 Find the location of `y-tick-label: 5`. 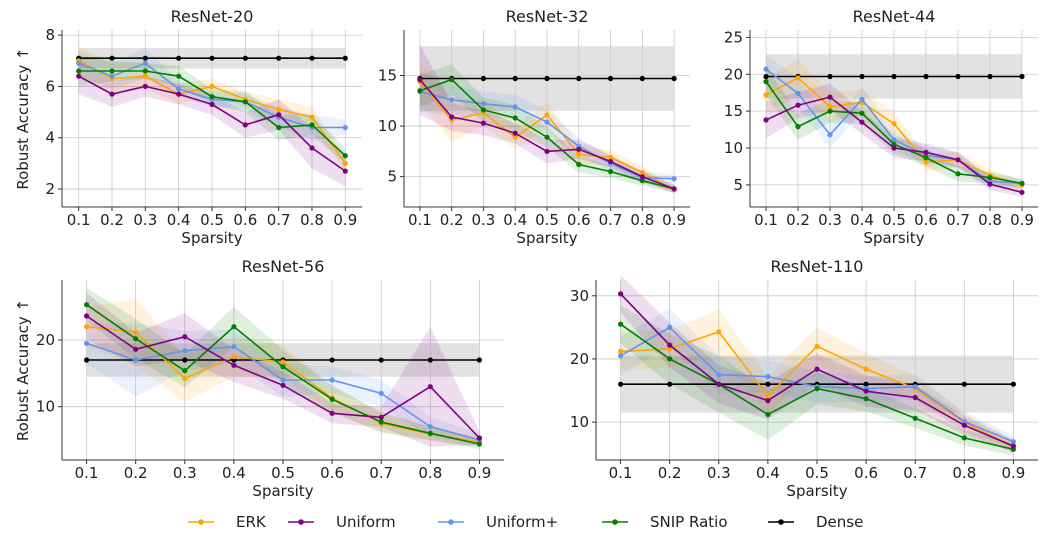

y-tick-label: 5 is located at coordinates (392, 177).